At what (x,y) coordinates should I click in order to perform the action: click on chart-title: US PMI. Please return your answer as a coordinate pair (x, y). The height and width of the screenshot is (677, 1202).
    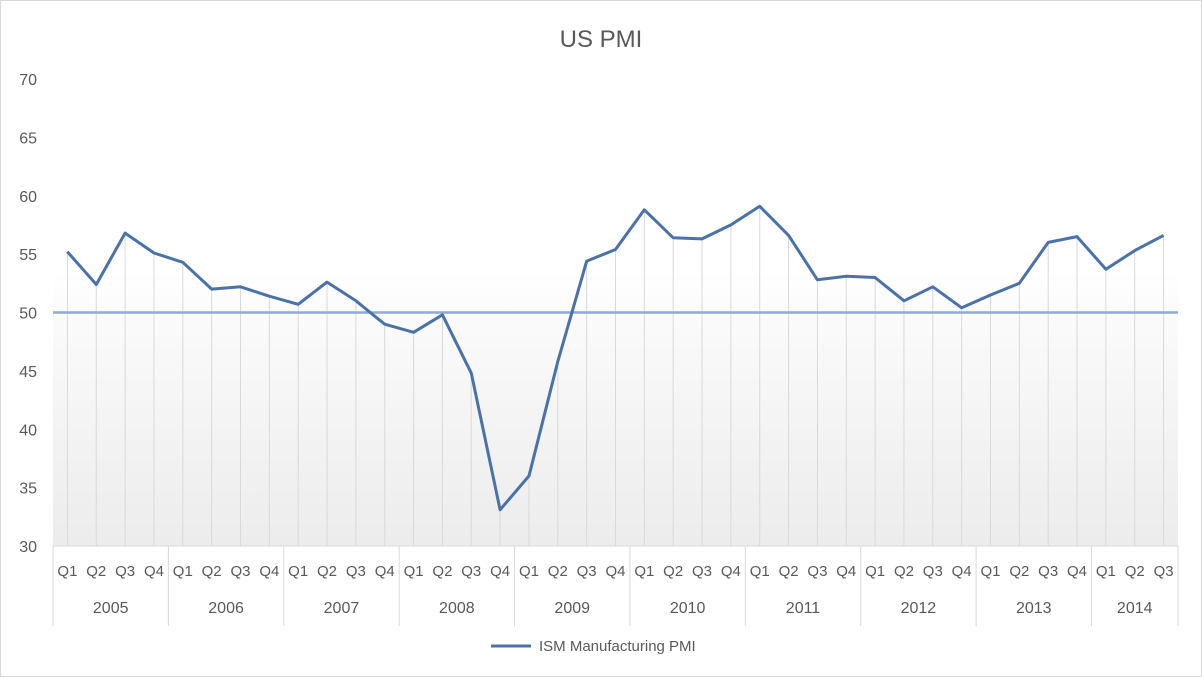
    Looking at the image, I should click on (601, 39).